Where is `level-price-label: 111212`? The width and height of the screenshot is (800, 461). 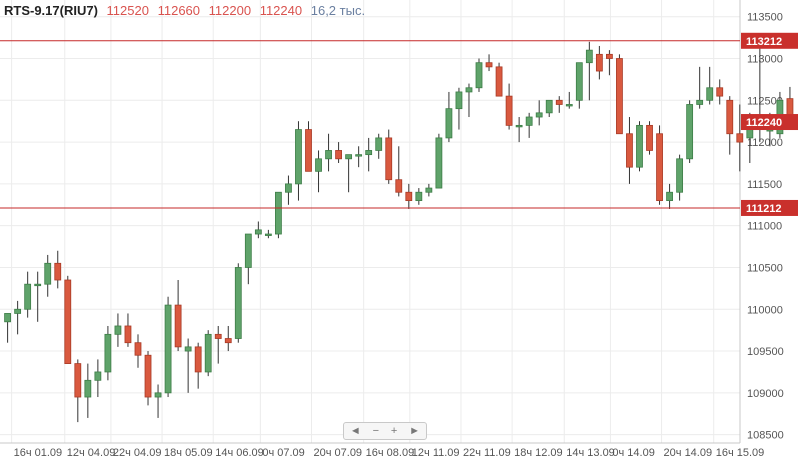 level-price-label: 111212 is located at coordinates (764, 209).